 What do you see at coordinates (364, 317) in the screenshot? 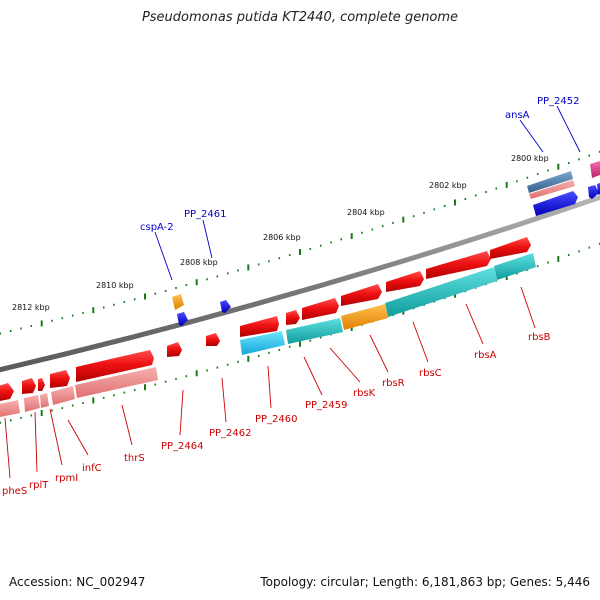
I see `feature-rbsK-alt` at bounding box center [364, 317].